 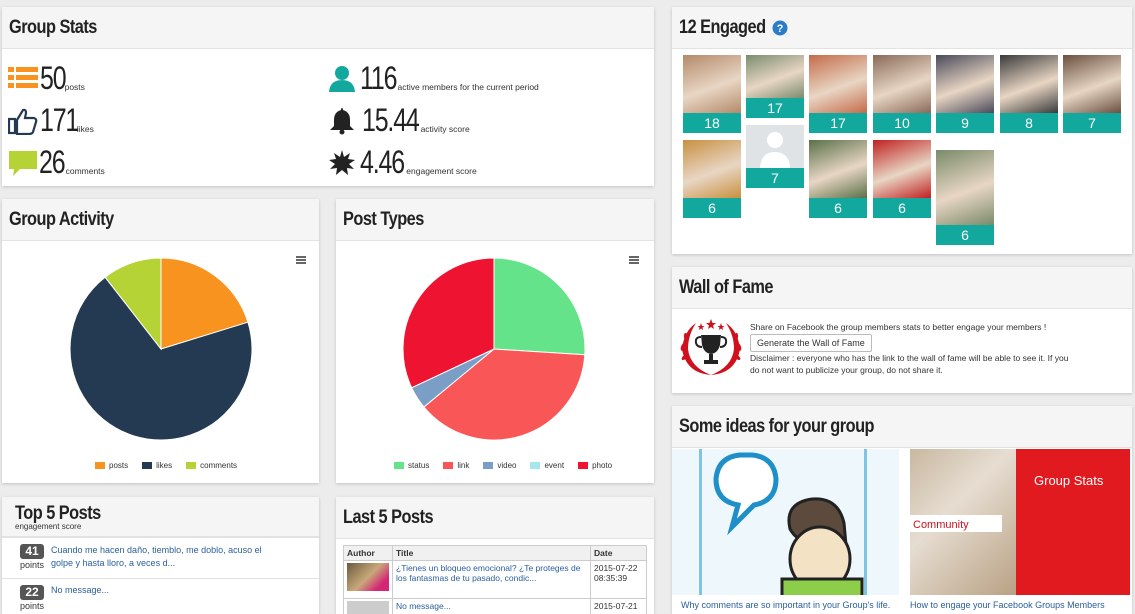 I want to click on ideas-header: Some ideas for your group, so click(x=902, y=427).